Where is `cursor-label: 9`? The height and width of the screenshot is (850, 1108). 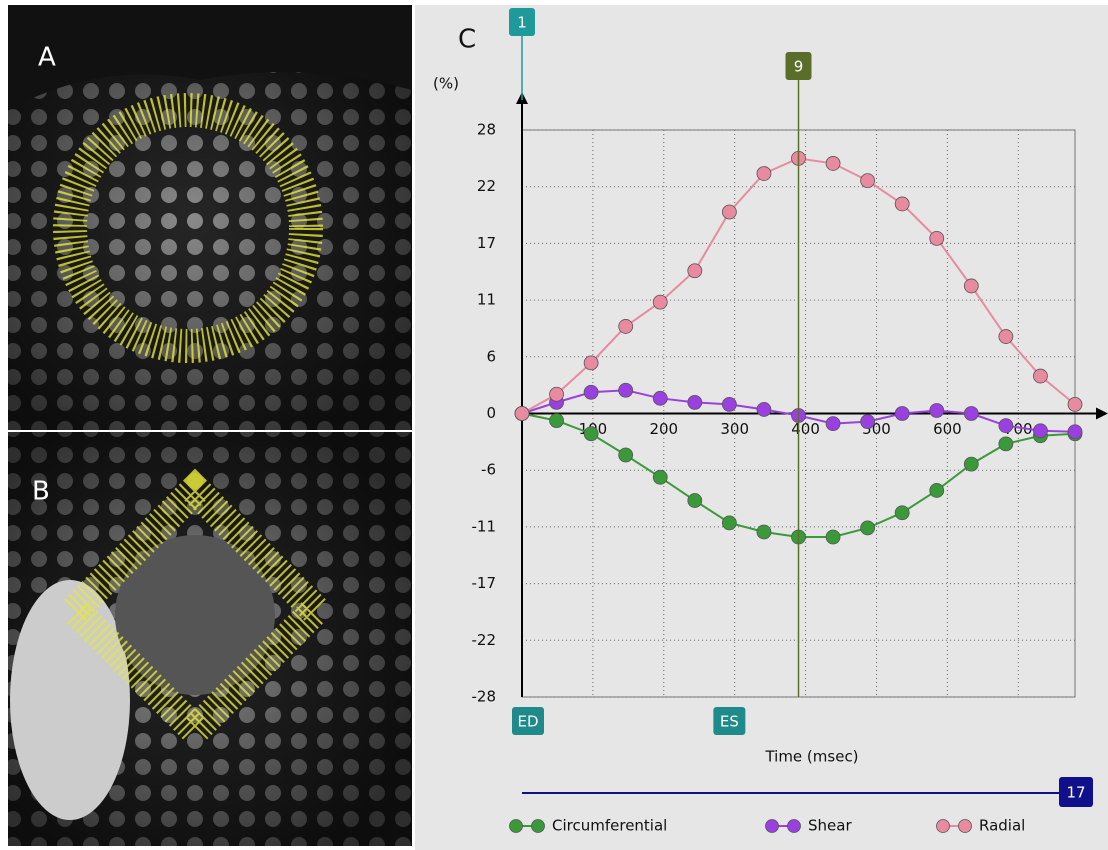
cursor-label: 9 is located at coordinates (799, 67).